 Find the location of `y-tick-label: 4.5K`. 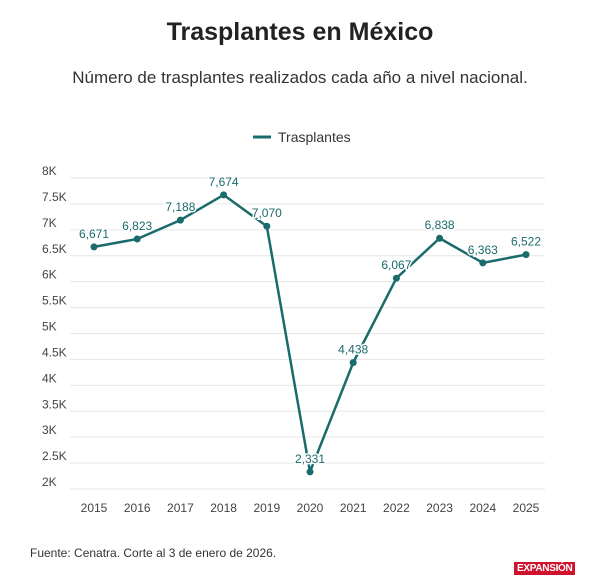

y-tick-label: 4.5K is located at coordinates (54, 352).